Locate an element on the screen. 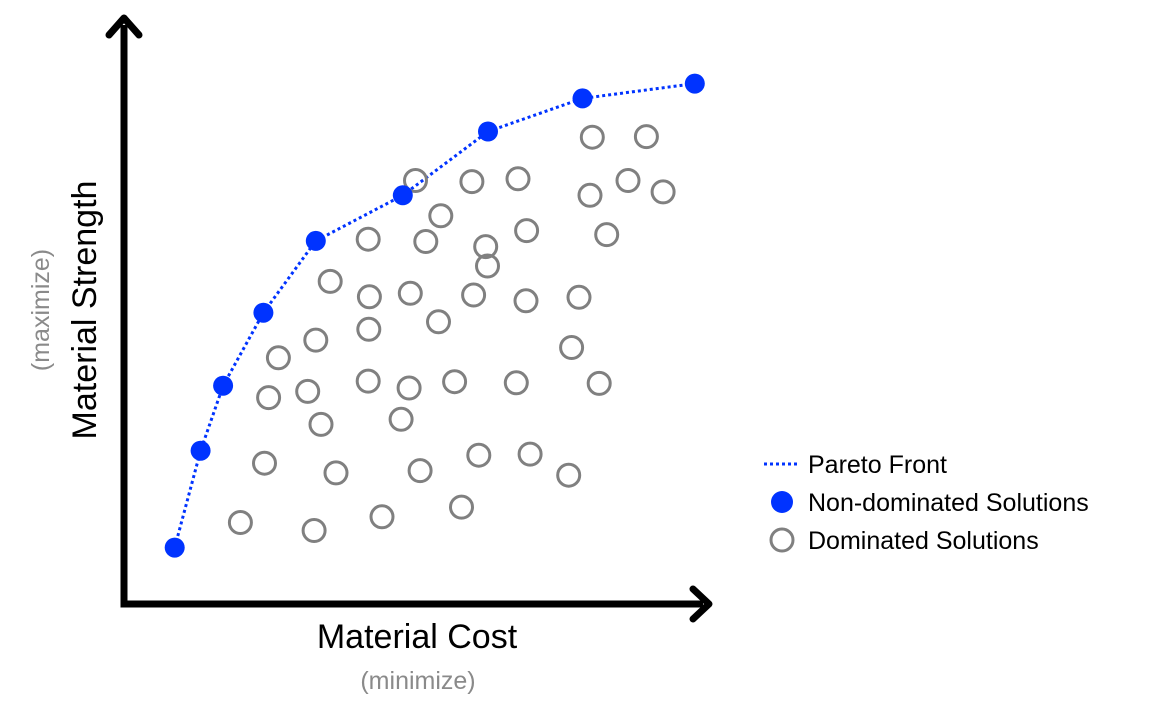  legend-label-non-dominated: Non-dominated Solutions is located at coordinates (948, 503).